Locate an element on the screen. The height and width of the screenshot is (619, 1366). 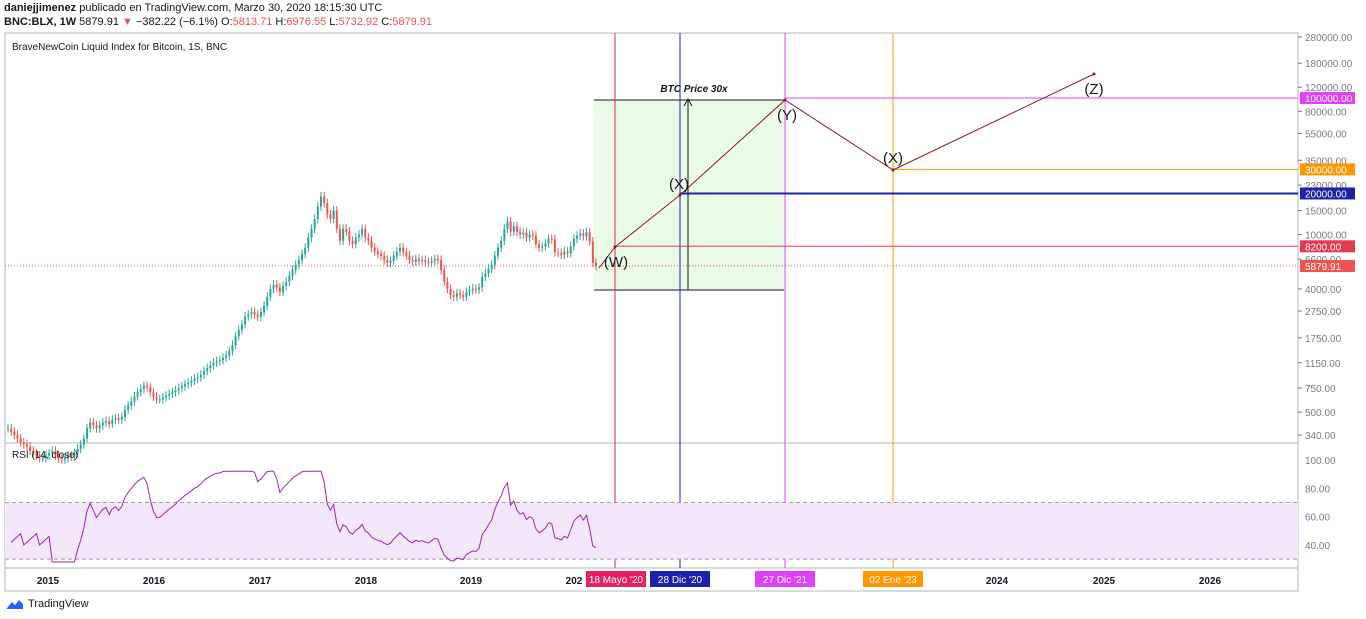
price-tick-label: 80000.00 is located at coordinates (1326, 112).